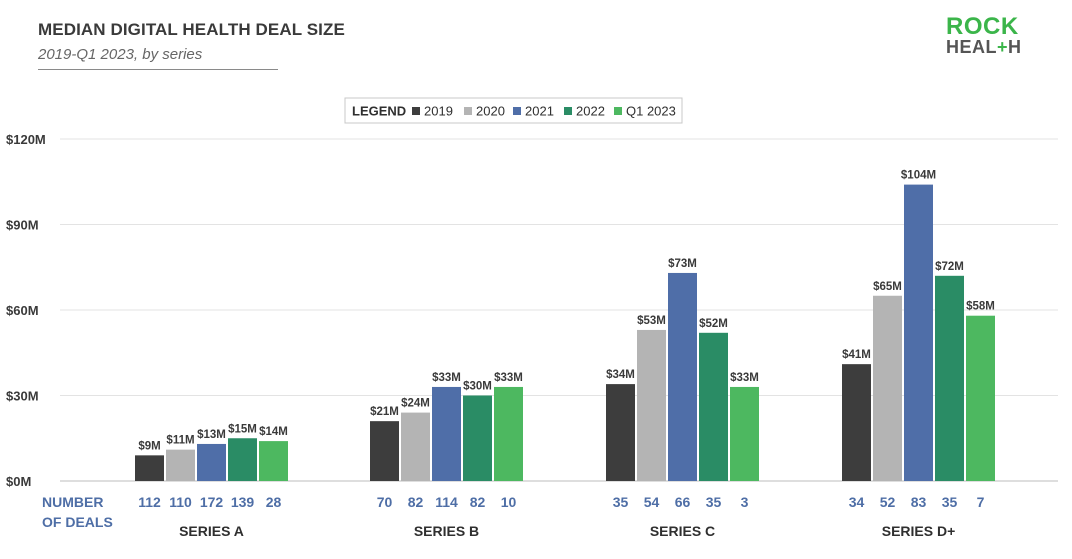 This screenshot has height=559, width=1072. I want to click on chart-title: MEDIAN DIGITAL HEALTH DEAL SIZE, so click(191, 29).